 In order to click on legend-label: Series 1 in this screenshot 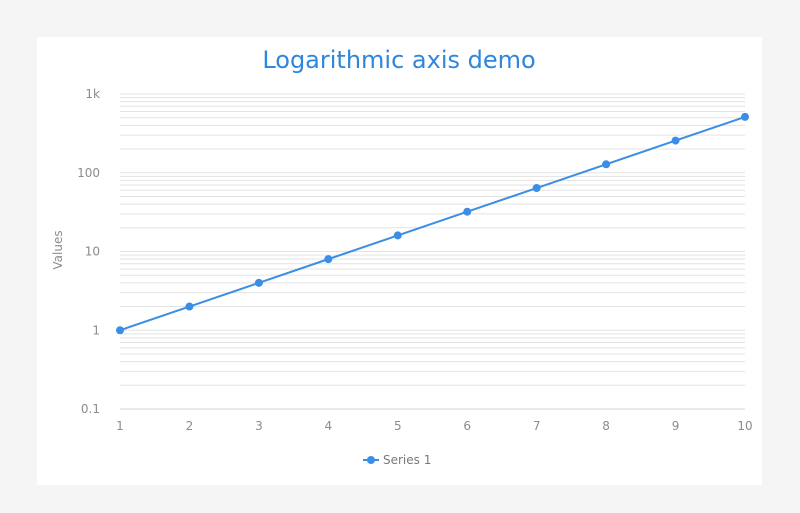, I will do `click(407, 460)`.